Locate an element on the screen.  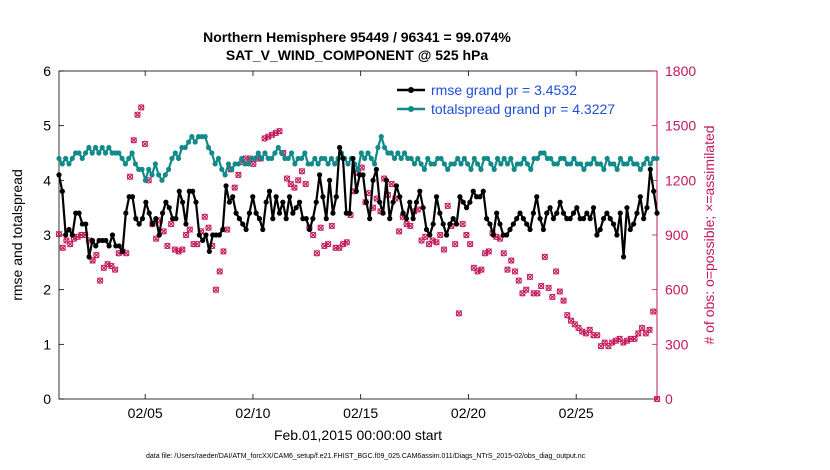
y2-axis-label: # of obs: o=possible; ×=assimilated is located at coordinates (709, 234).